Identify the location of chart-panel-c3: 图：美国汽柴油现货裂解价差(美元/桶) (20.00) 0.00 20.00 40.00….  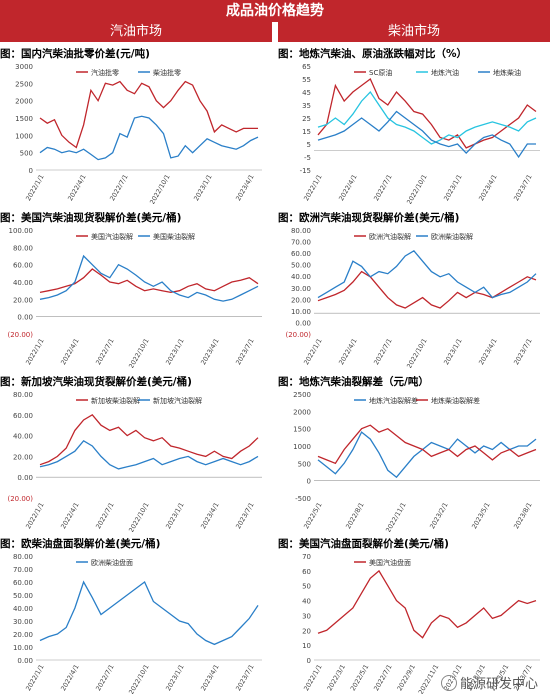
(136, 289).